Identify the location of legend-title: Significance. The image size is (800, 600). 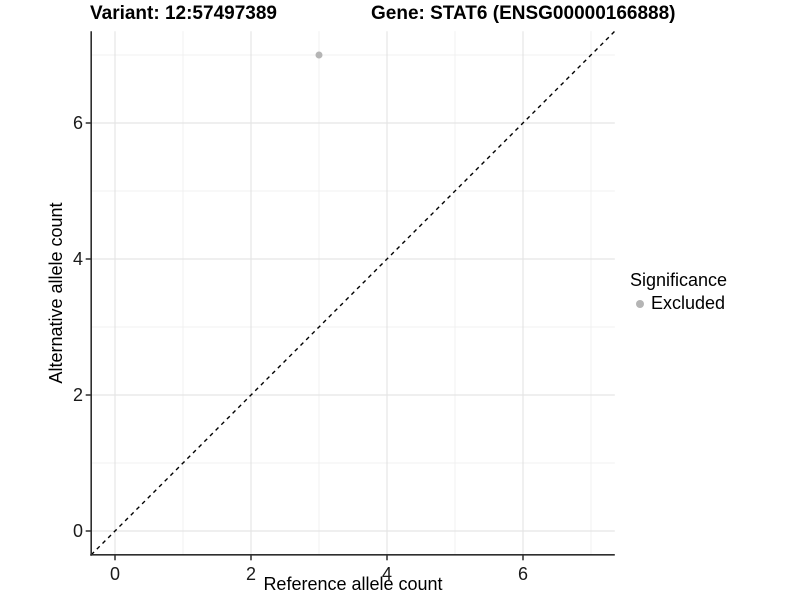
(679, 280).